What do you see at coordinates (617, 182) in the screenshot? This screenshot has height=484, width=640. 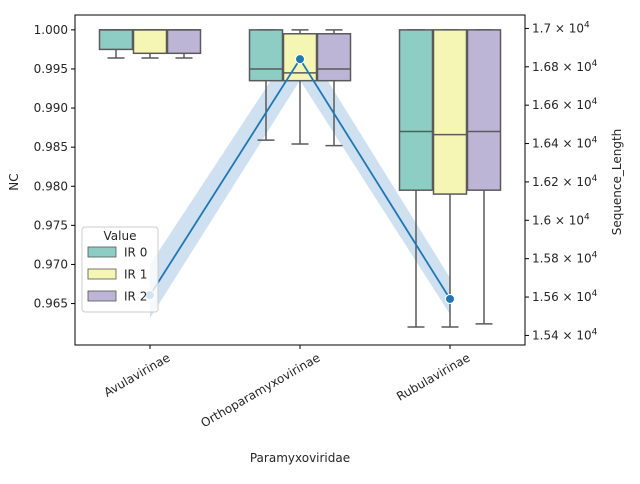 I see `y-axis-label-right: Sequence_Length` at bounding box center [617, 182].